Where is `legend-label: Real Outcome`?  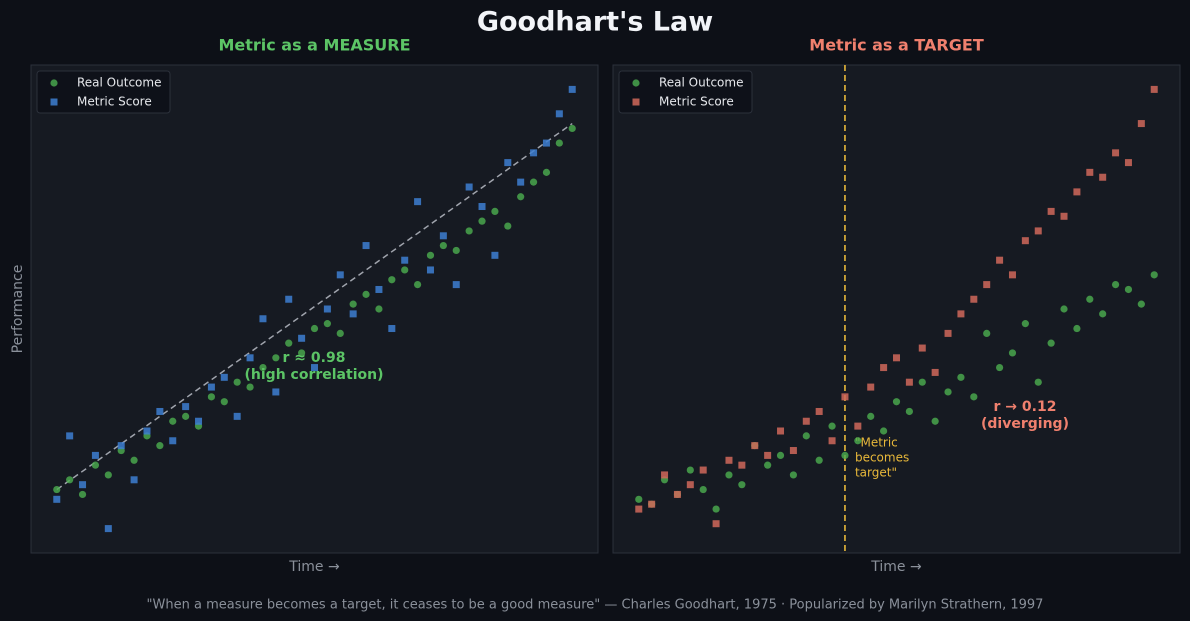
legend-label: Real Outcome is located at coordinates (119, 83).